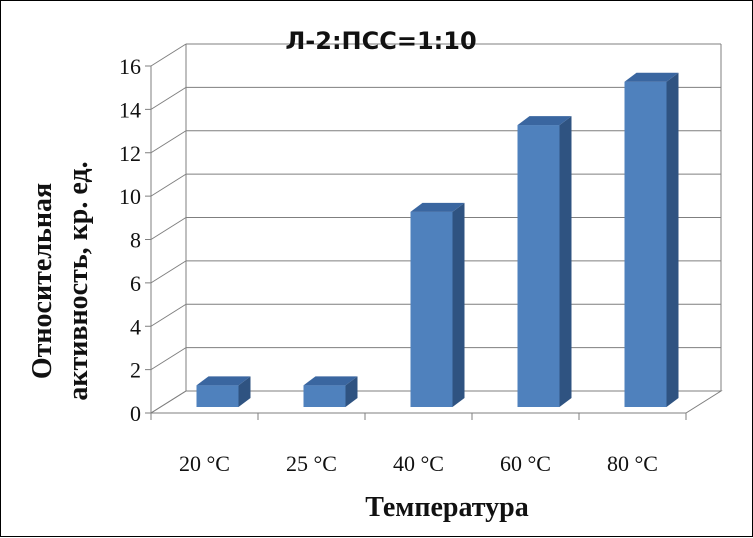 This screenshot has height=538, width=753. I want to click on x-tick-label: 20 °C, so click(204, 463).